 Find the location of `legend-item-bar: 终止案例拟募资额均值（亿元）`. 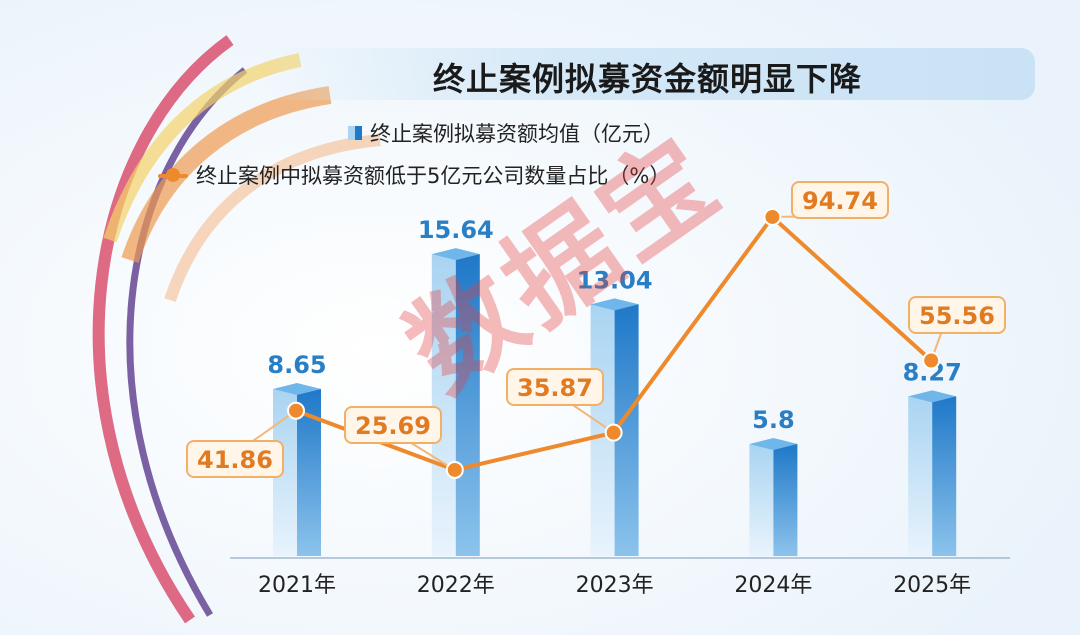

legend-item-bar: 终止案例拟募资额均值（亿元） is located at coordinates (506, 133).